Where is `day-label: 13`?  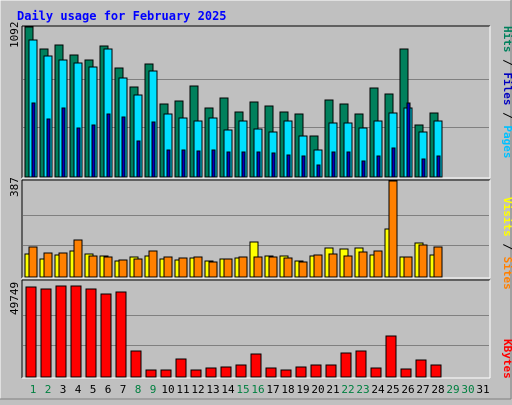 day-label: 13 is located at coordinates (212, 389).